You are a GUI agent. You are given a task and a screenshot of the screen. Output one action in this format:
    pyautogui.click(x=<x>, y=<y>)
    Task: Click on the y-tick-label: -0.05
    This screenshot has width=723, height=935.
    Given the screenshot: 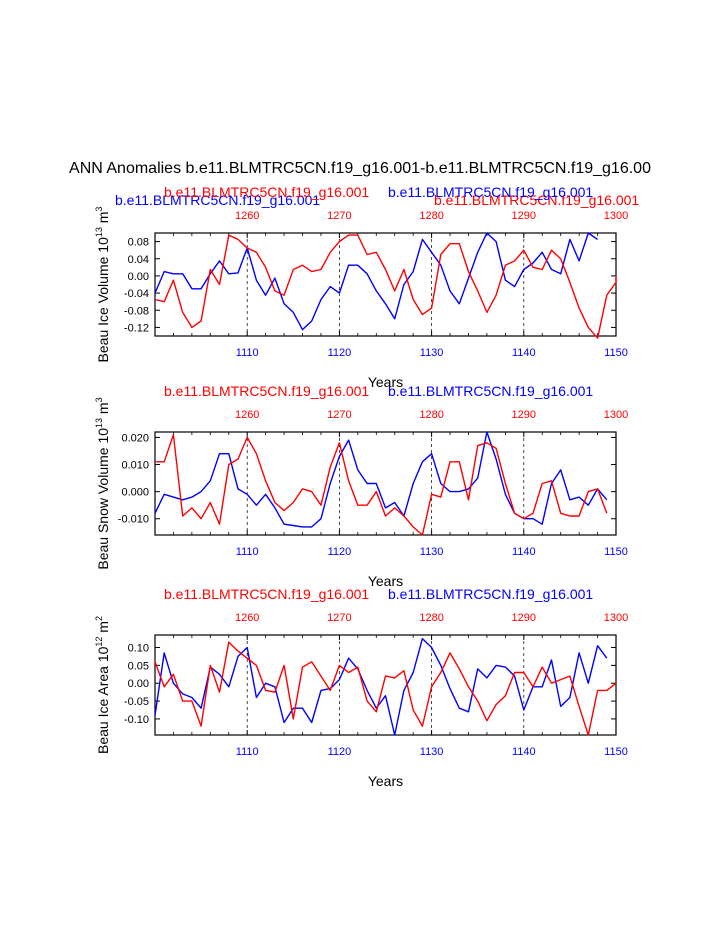 What is the action you would take?
    pyautogui.click(x=136, y=702)
    